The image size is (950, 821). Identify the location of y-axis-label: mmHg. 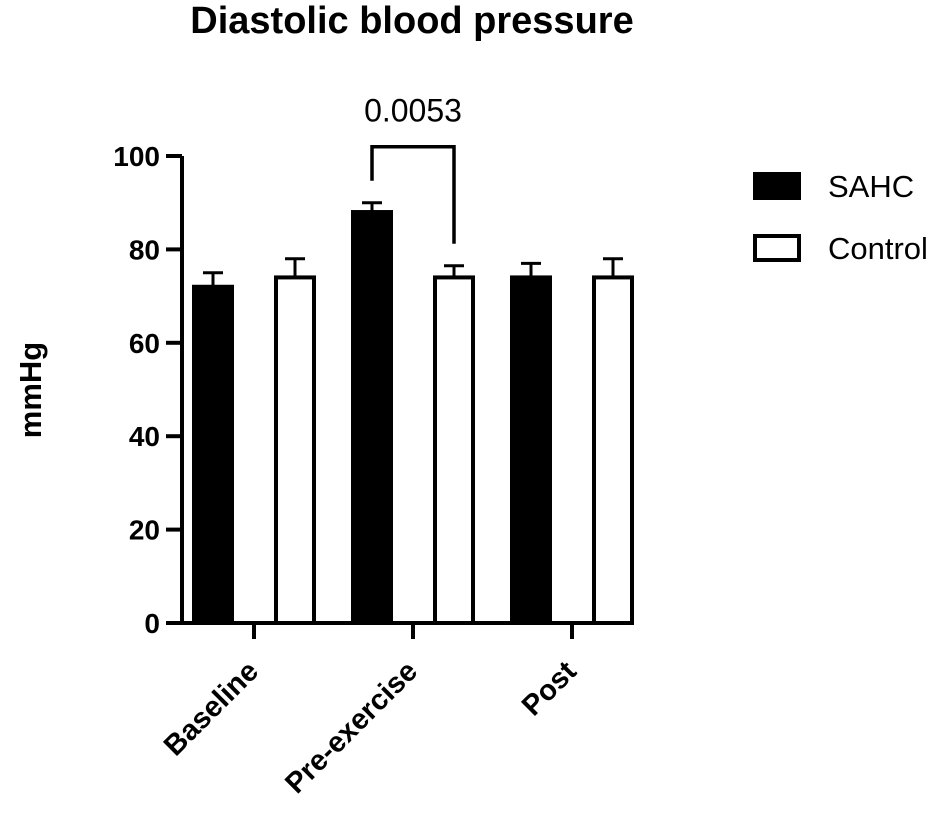
(30, 390).